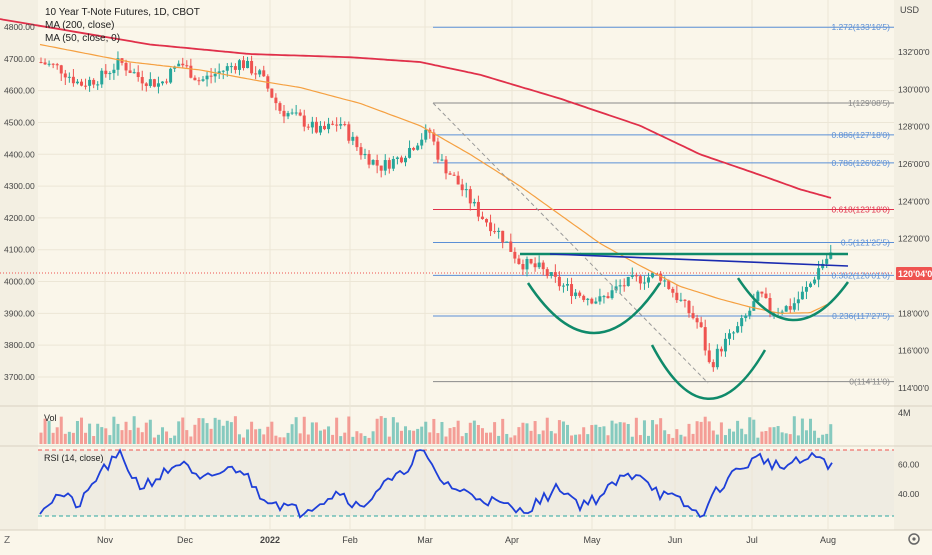 This screenshot has width=932, height=555. I want to click on right-axis-tick: 132'00'0, so click(914, 52).